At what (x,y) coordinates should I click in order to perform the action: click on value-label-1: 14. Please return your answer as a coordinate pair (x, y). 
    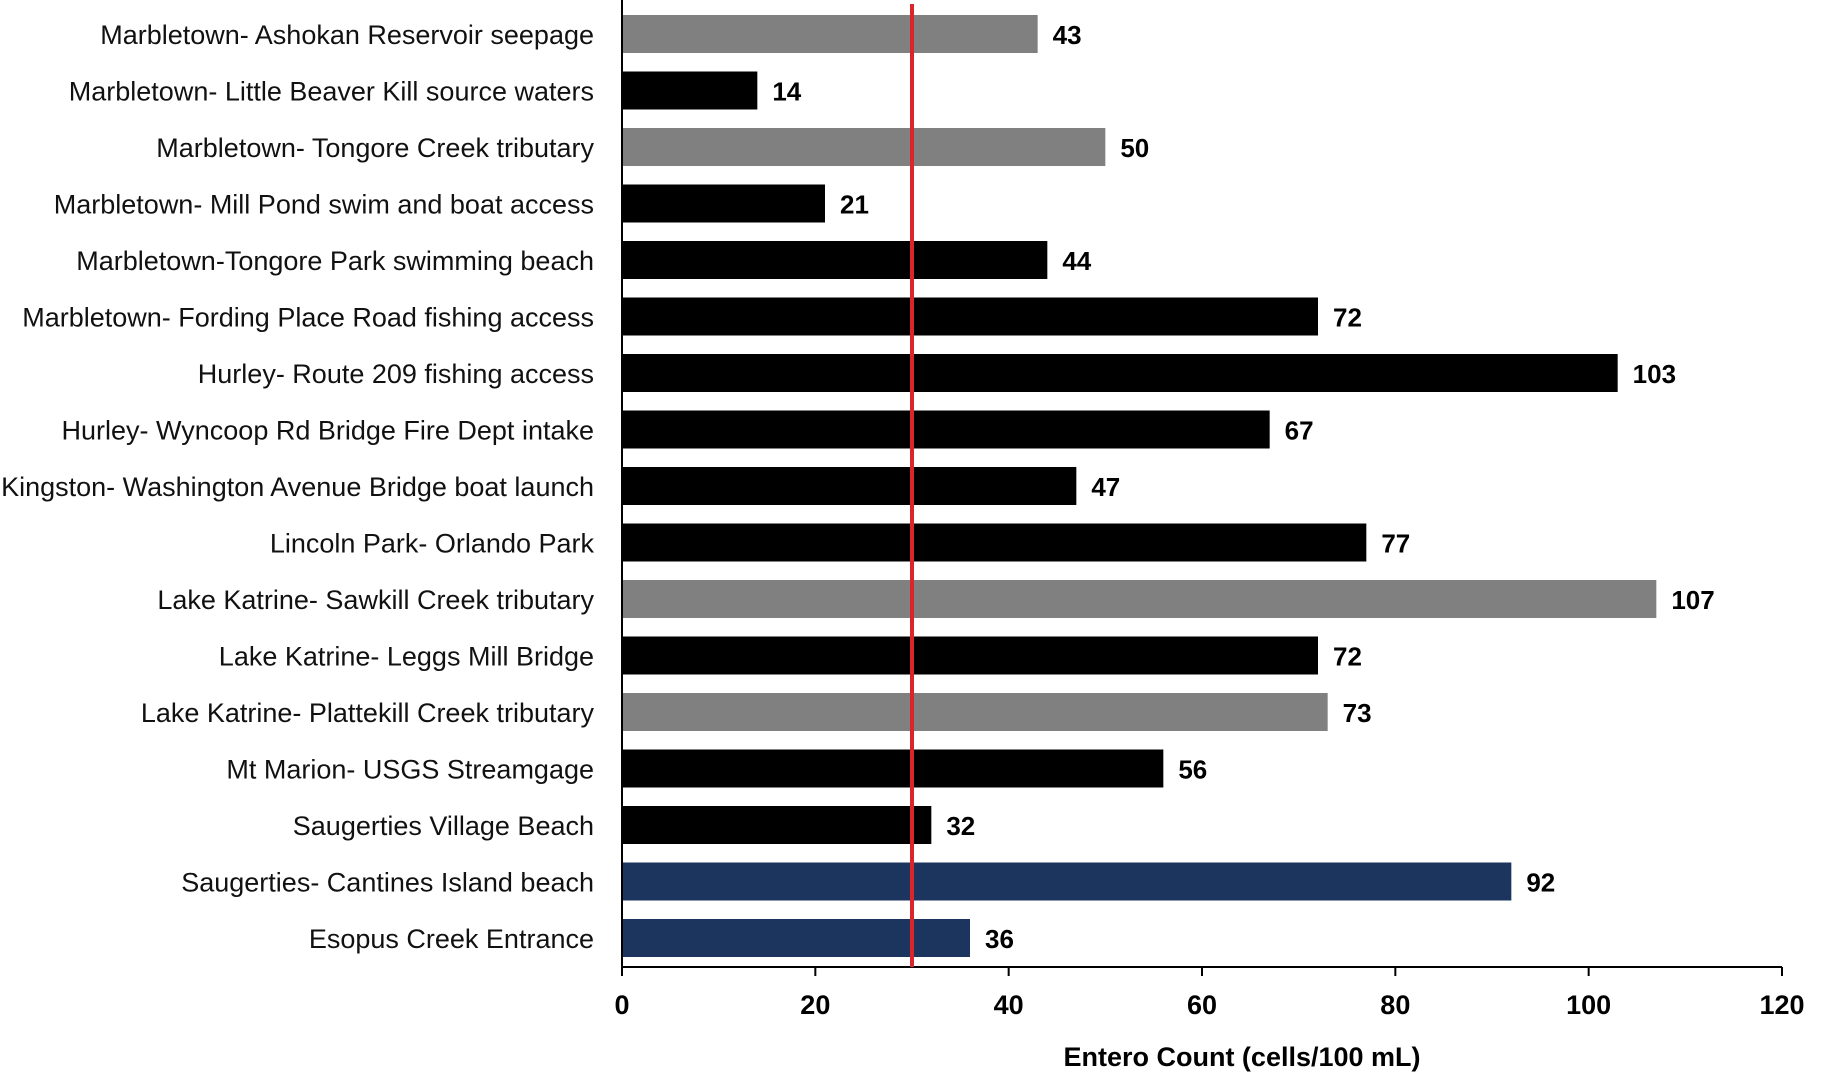
    Looking at the image, I should click on (786, 92).